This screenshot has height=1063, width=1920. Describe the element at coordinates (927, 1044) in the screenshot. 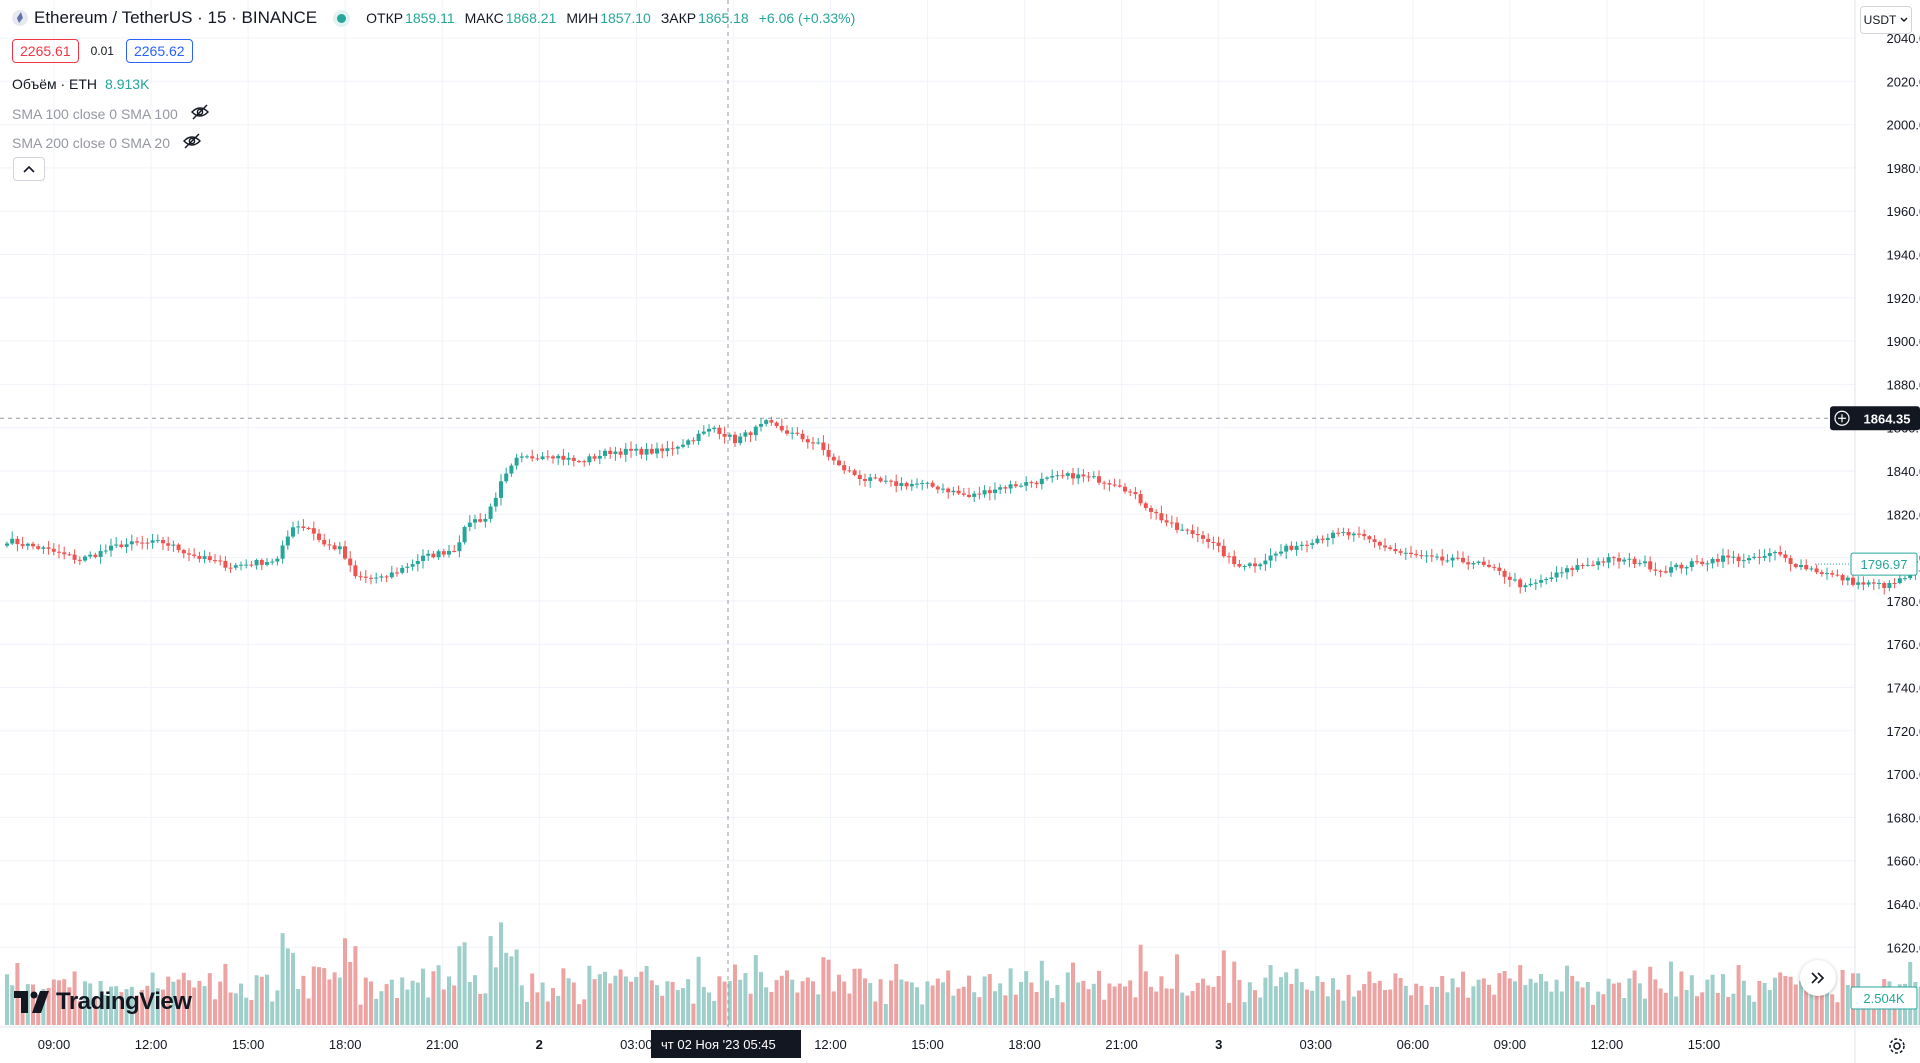

I see `x-tick-label: 15:00` at that location.